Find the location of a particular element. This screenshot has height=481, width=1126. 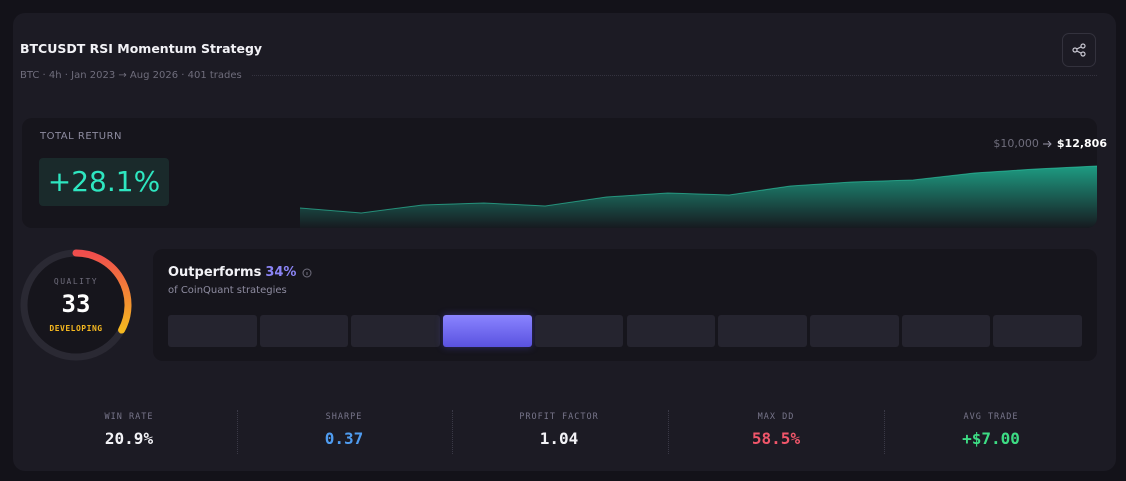

metric-value: 58.5% is located at coordinates (776, 438).